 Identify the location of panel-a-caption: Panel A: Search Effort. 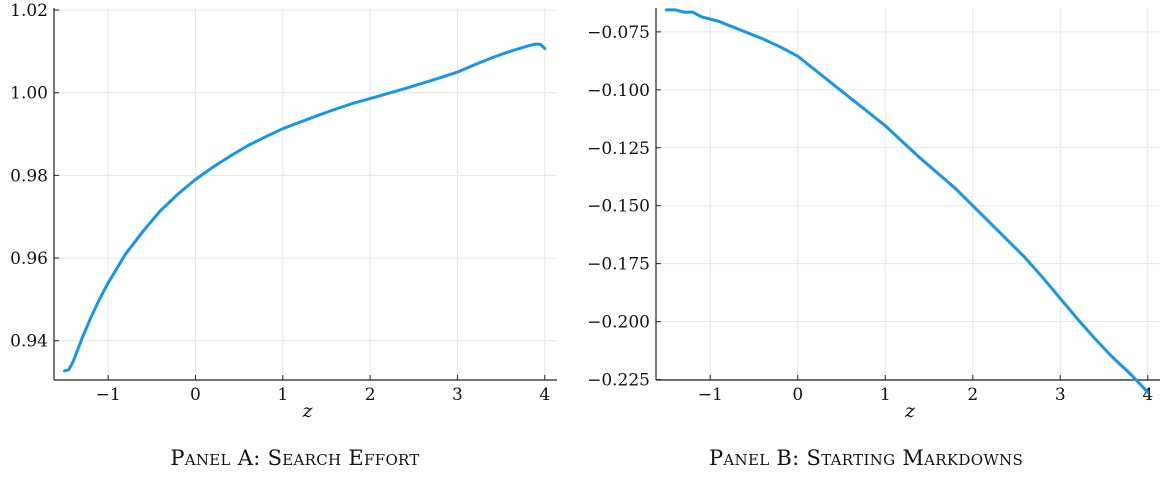
(295, 458).